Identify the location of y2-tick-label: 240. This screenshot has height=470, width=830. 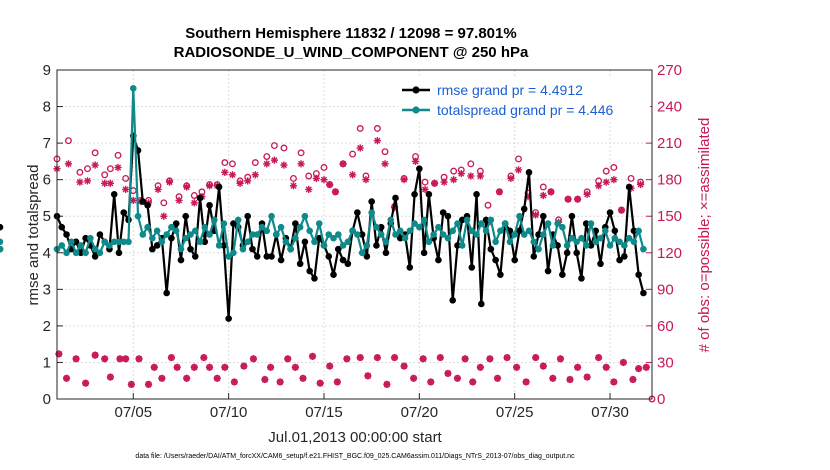
(669, 107).